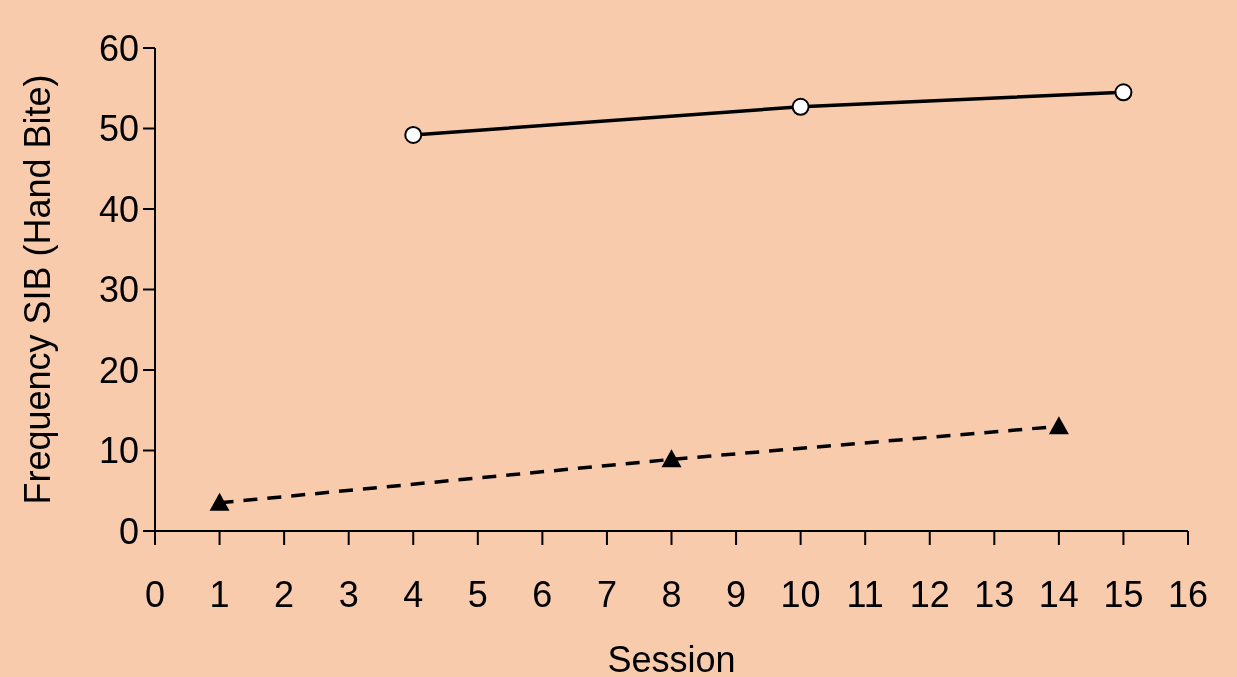 The width and height of the screenshot is (1237, 677). Describe the element at coordinates (348, 594) in the screenshot. I see `x-tick-label: 3` at that location.